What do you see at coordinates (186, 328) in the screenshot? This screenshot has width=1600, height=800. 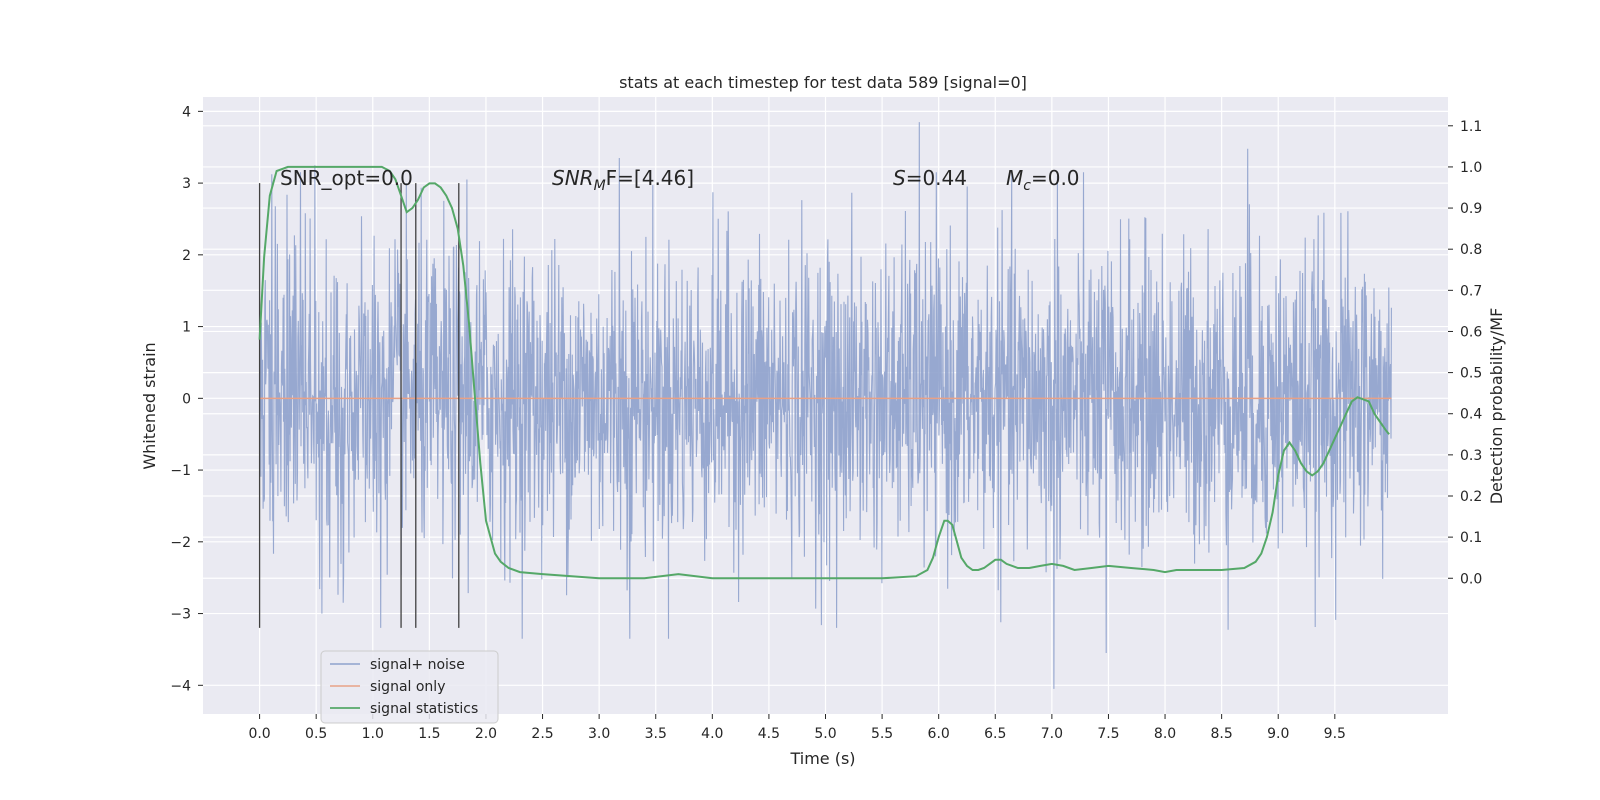 I see `y-tick-label: 1` at bounding box center [186, 328].